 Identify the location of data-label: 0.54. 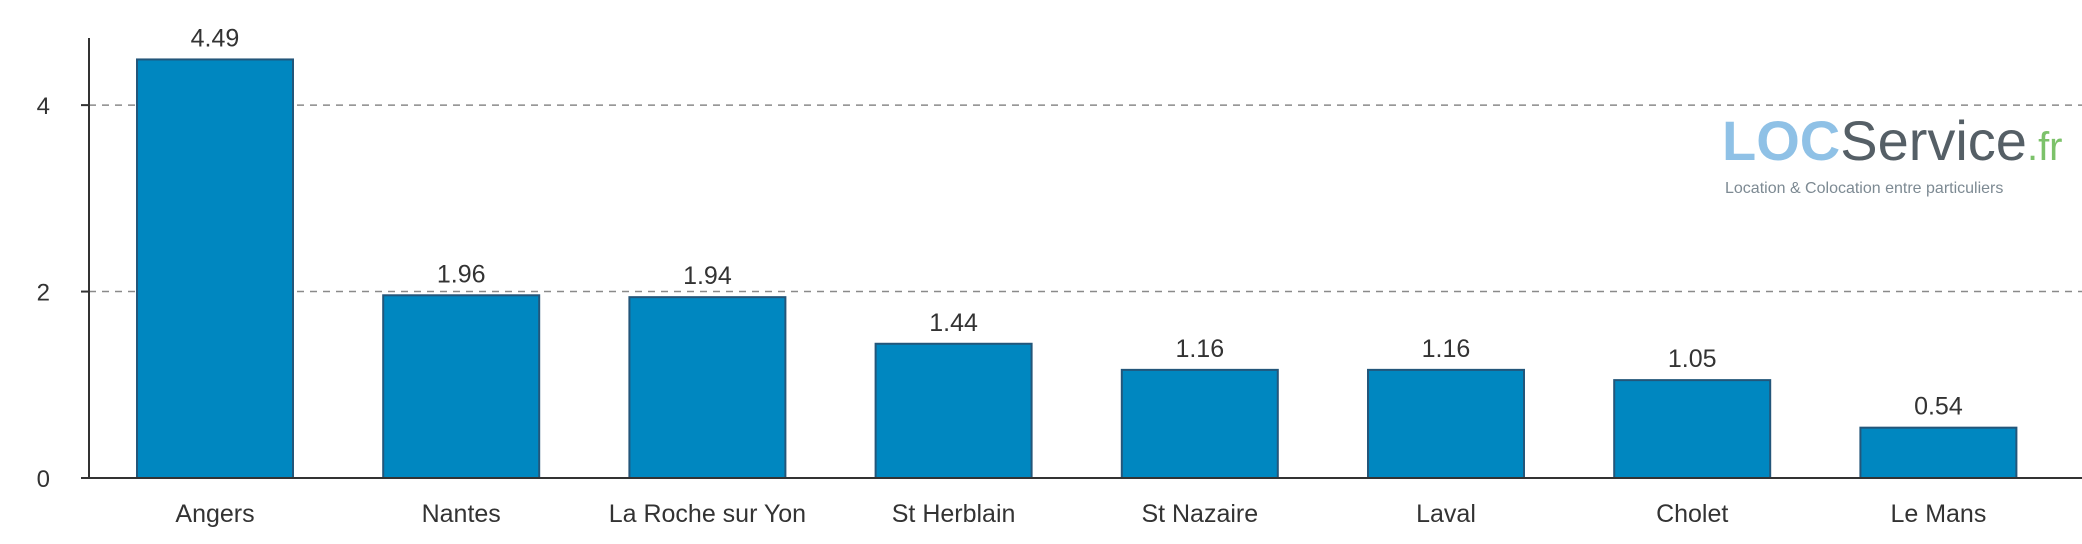
(1938, 407).